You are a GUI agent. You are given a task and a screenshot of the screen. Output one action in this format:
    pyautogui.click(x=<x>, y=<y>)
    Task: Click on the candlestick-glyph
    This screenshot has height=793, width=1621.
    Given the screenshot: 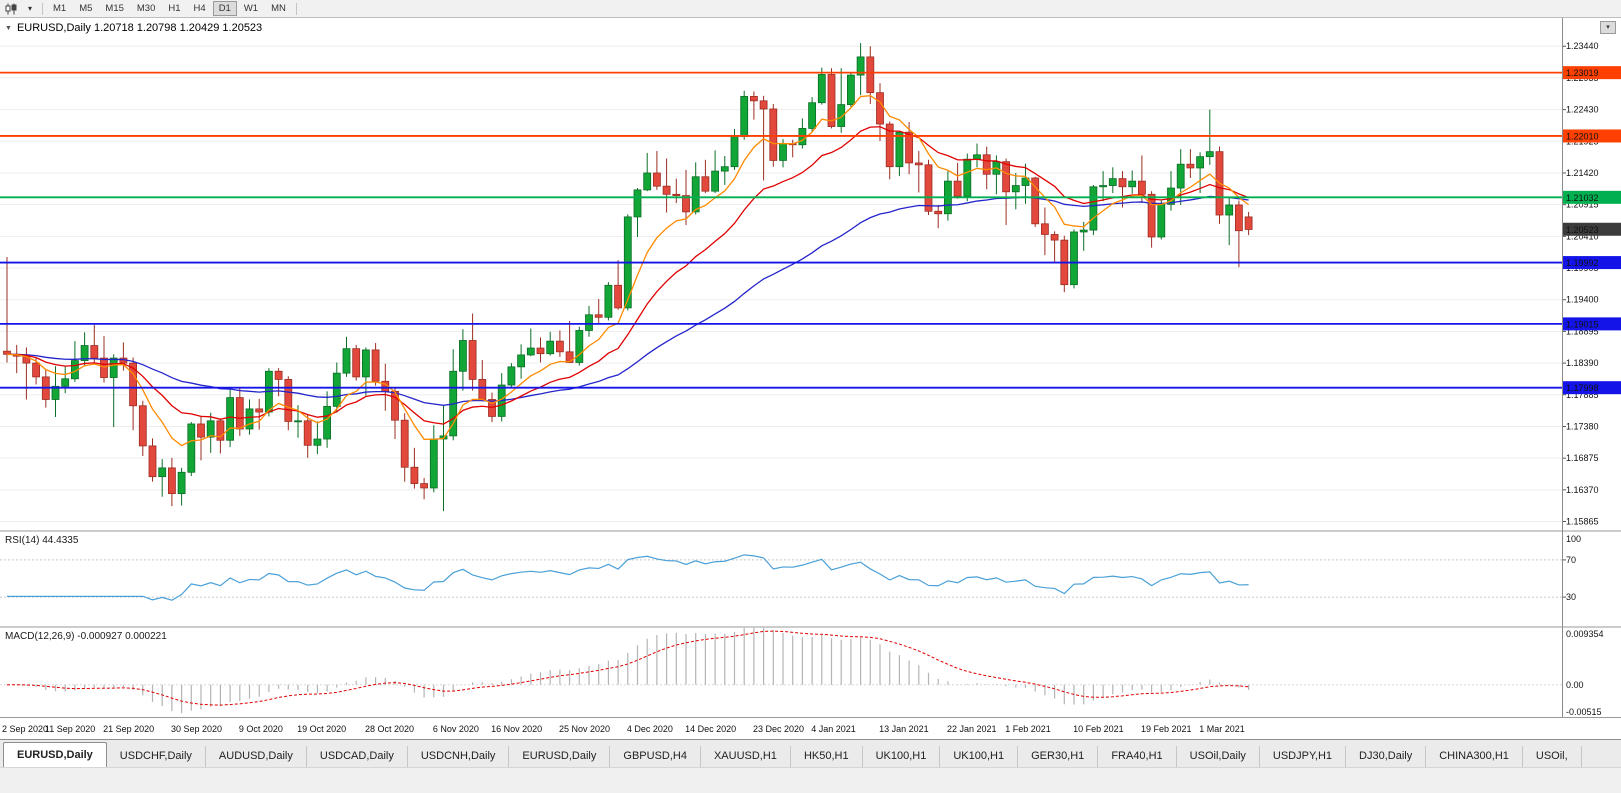 What is the action you would take?
    pyautogui.click(x=11, y=8)
    